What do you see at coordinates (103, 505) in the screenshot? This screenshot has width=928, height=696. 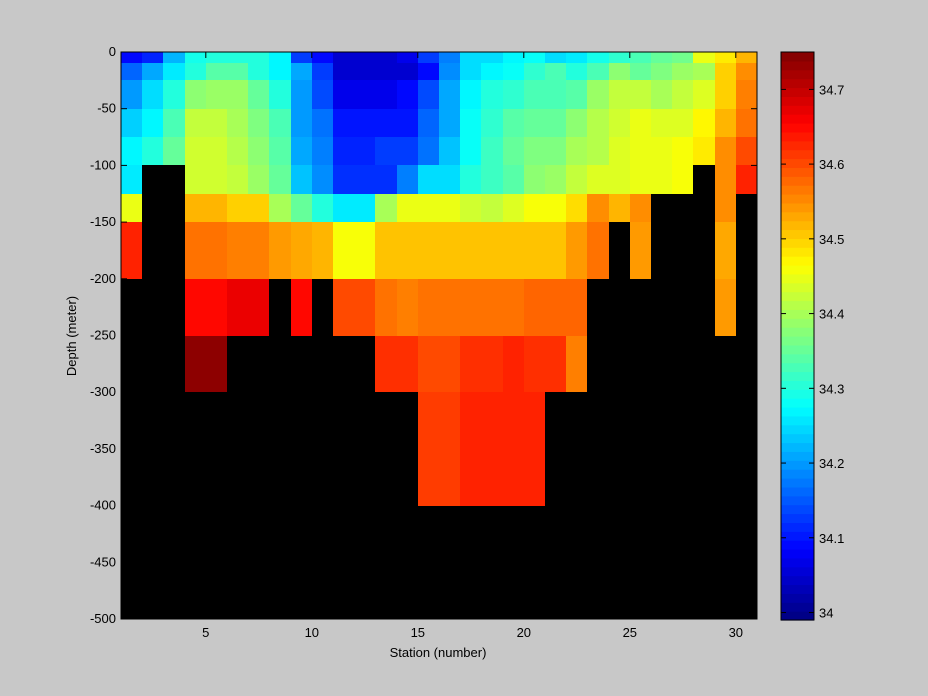 I see `y-tick-label: -400` at bounding box center [103, 505].